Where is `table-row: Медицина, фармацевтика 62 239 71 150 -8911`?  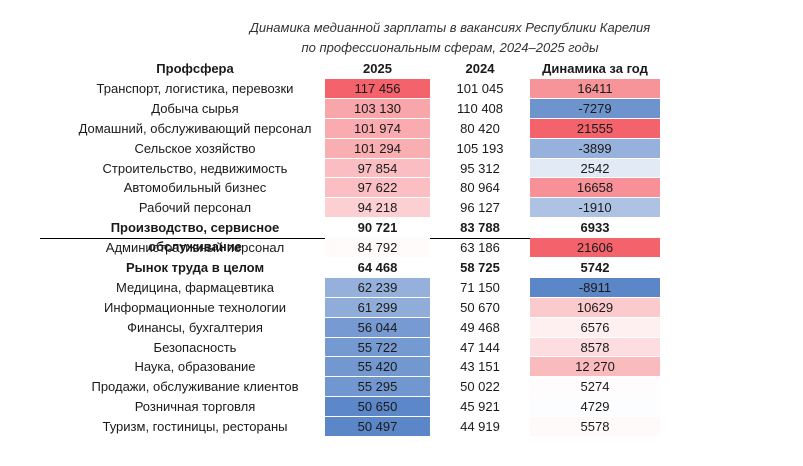
table-row: Медицина, фармацевтика 62 239 71 150 -8911 is located at coordinates (401, 287).